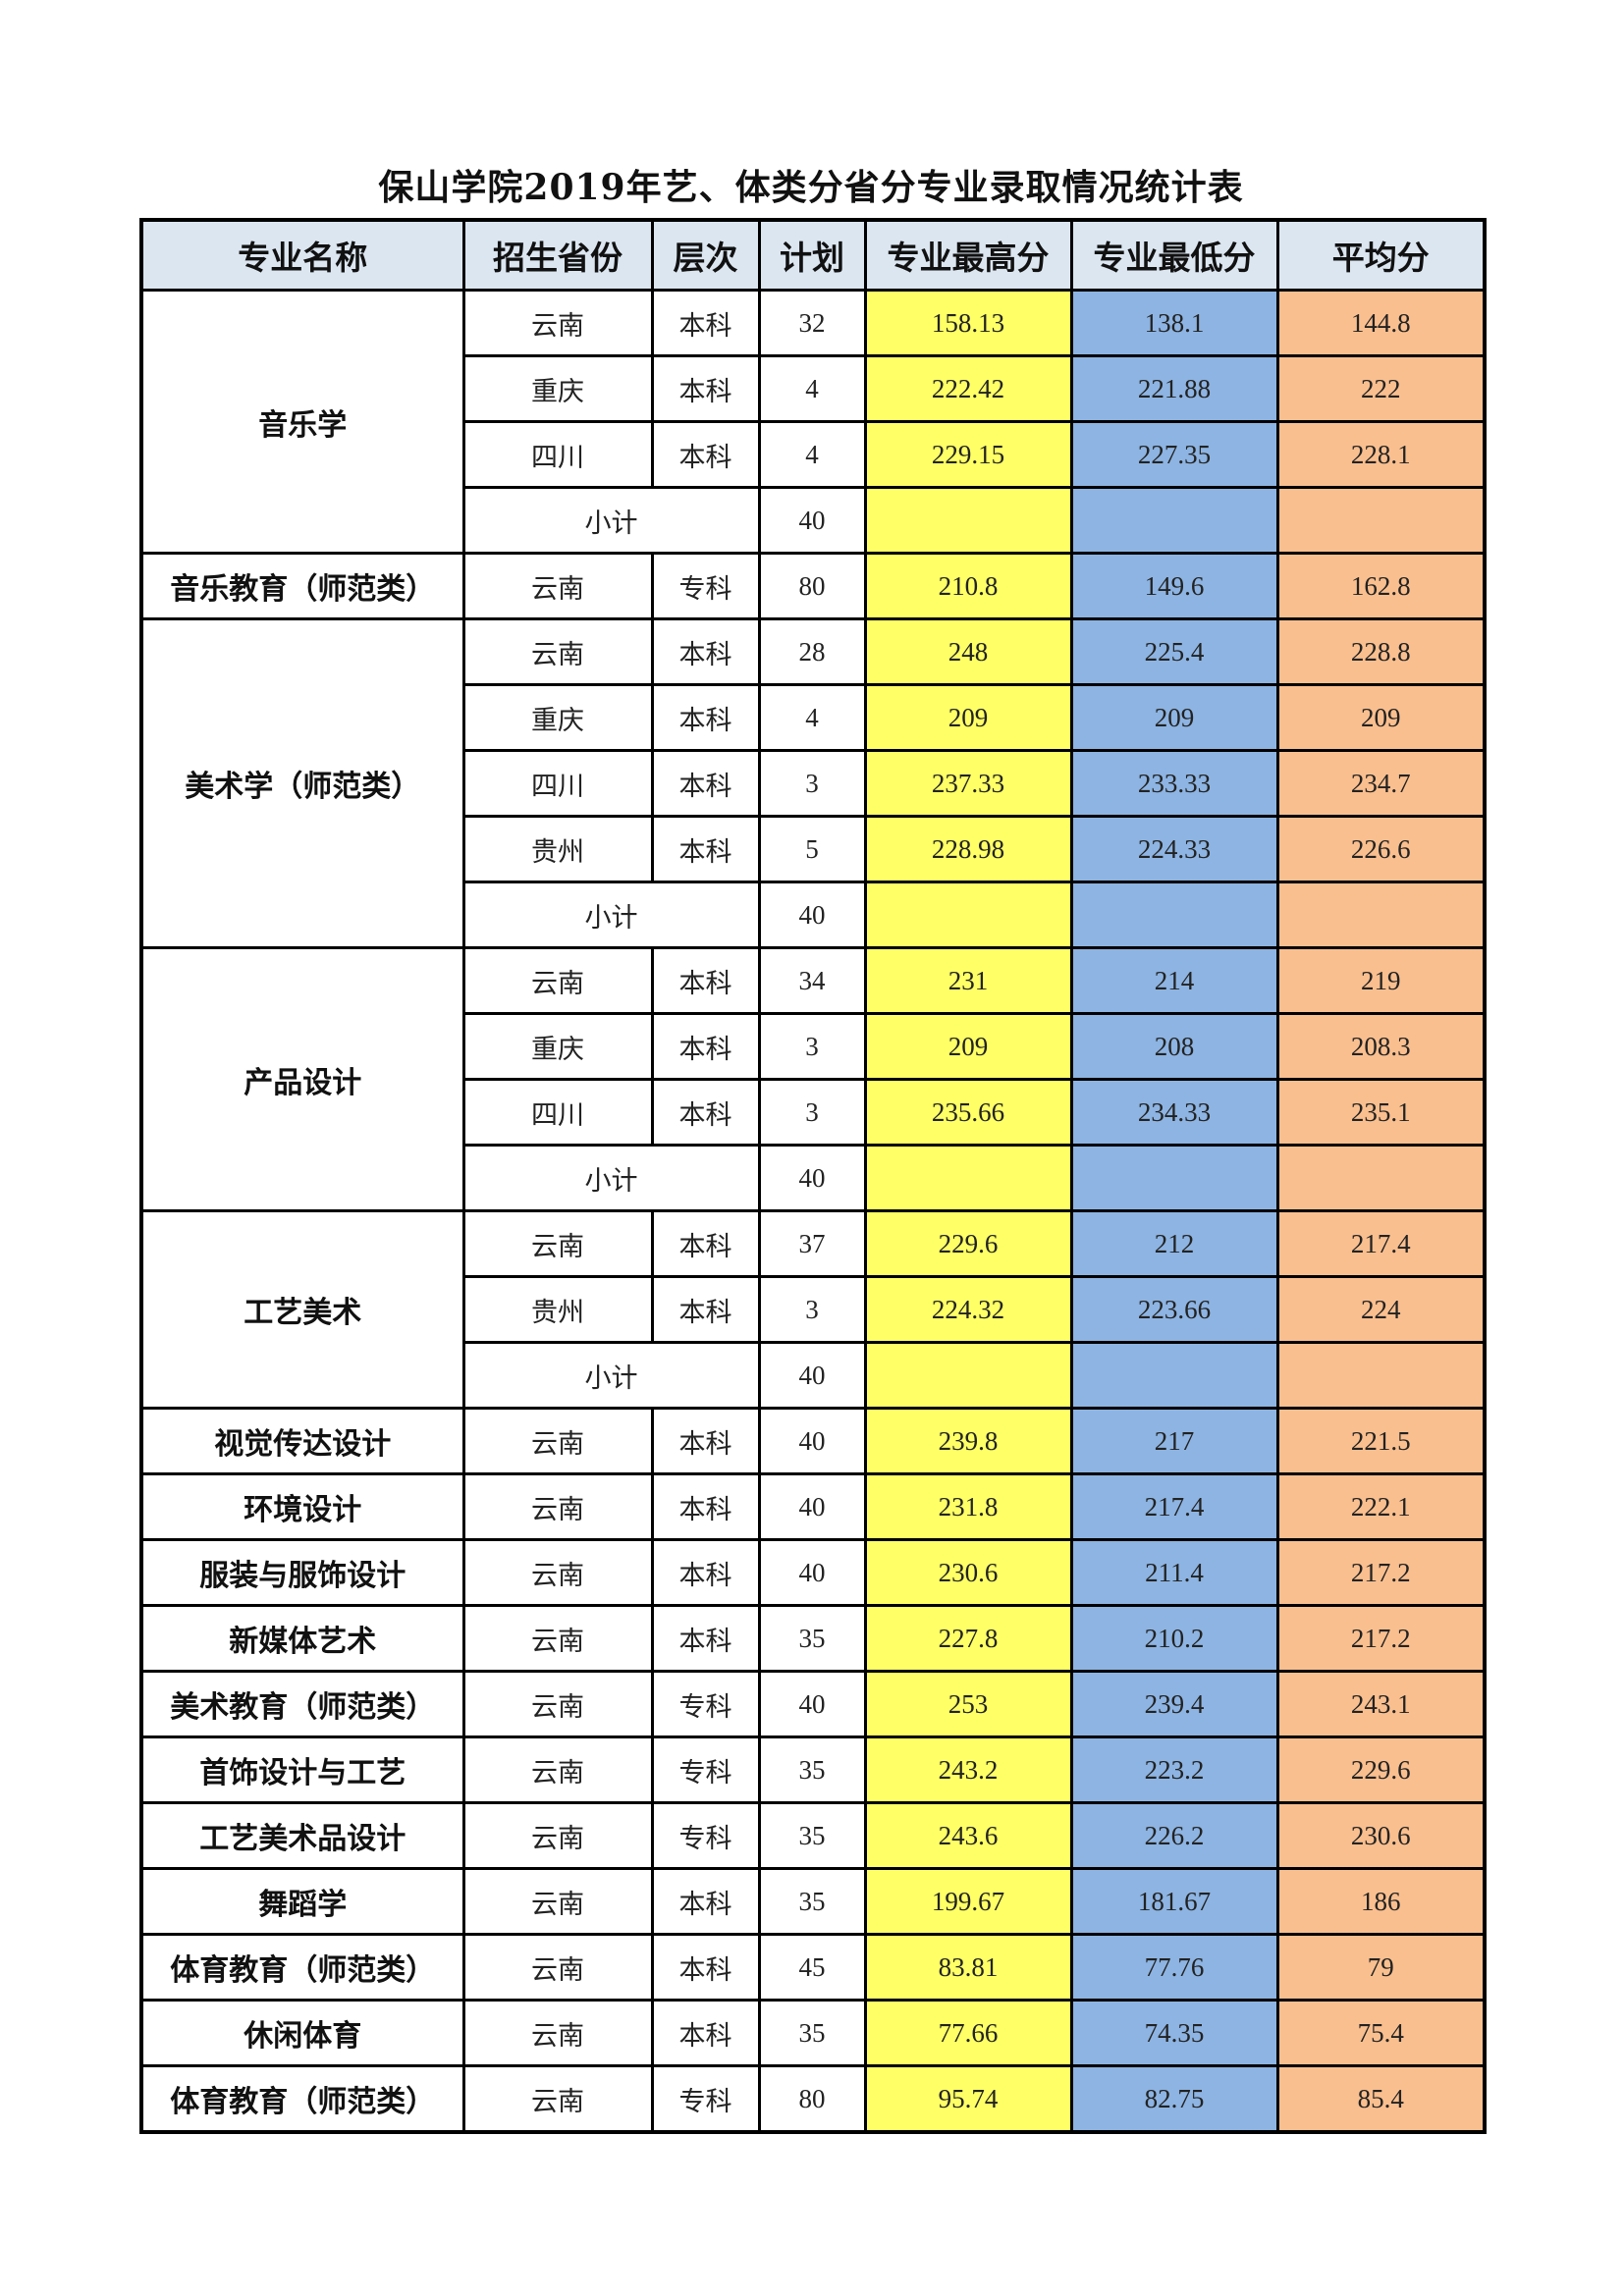  Describe the element at coordinates (1381, 255) in the screenshot. I see `header-avg-score: 平均分` at that location.